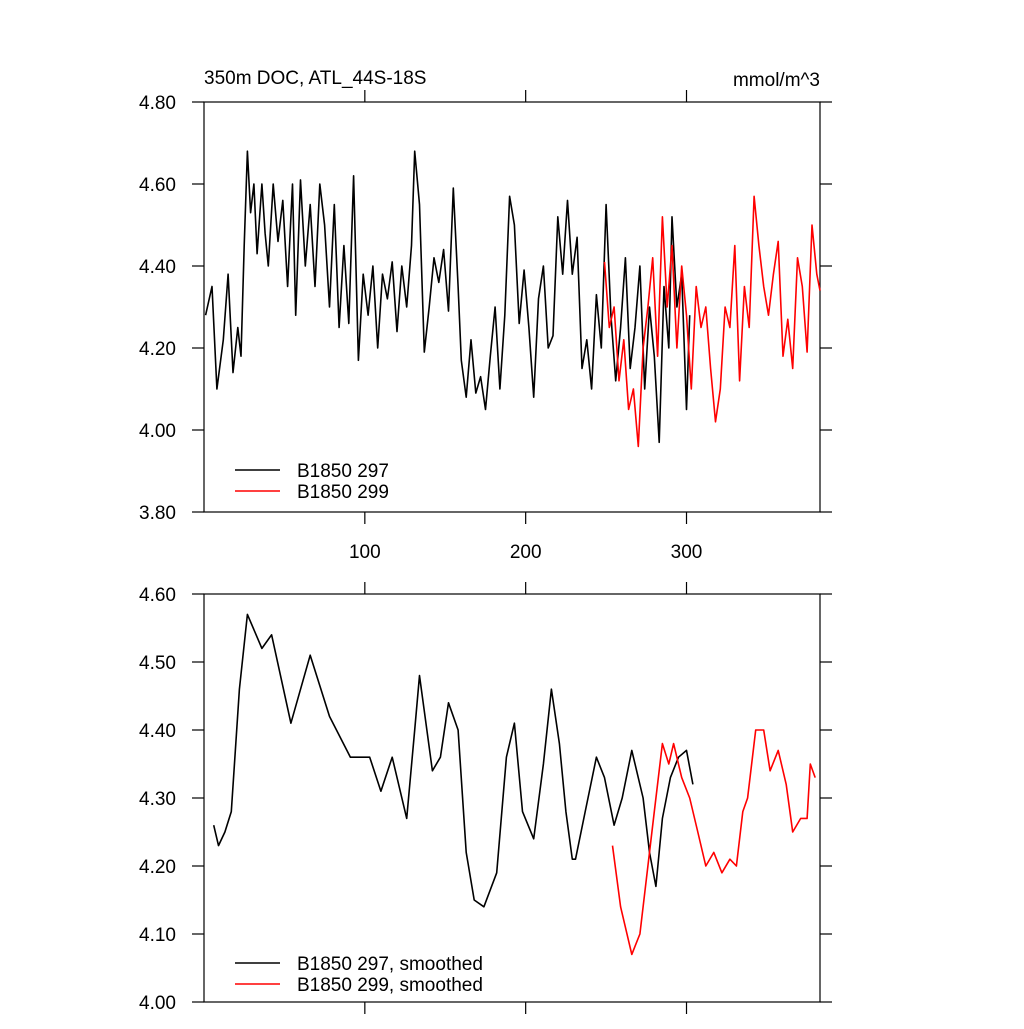  What do you see at coordinates (365, 552) in the screenshot?
I see `x-tick-label: 100` at bounding box center [365, 552].